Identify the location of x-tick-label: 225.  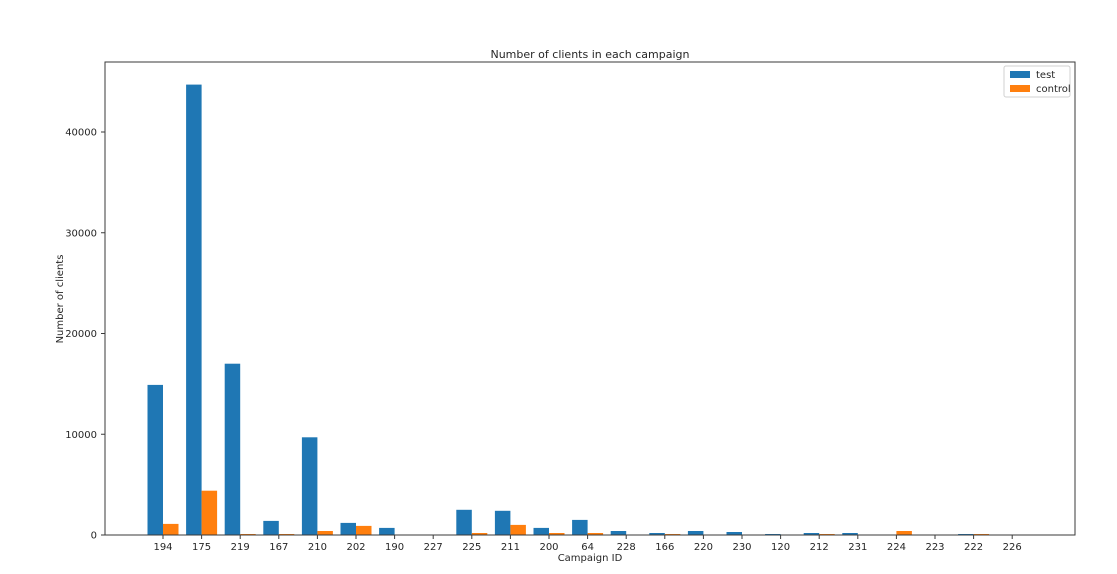
(471, 547).